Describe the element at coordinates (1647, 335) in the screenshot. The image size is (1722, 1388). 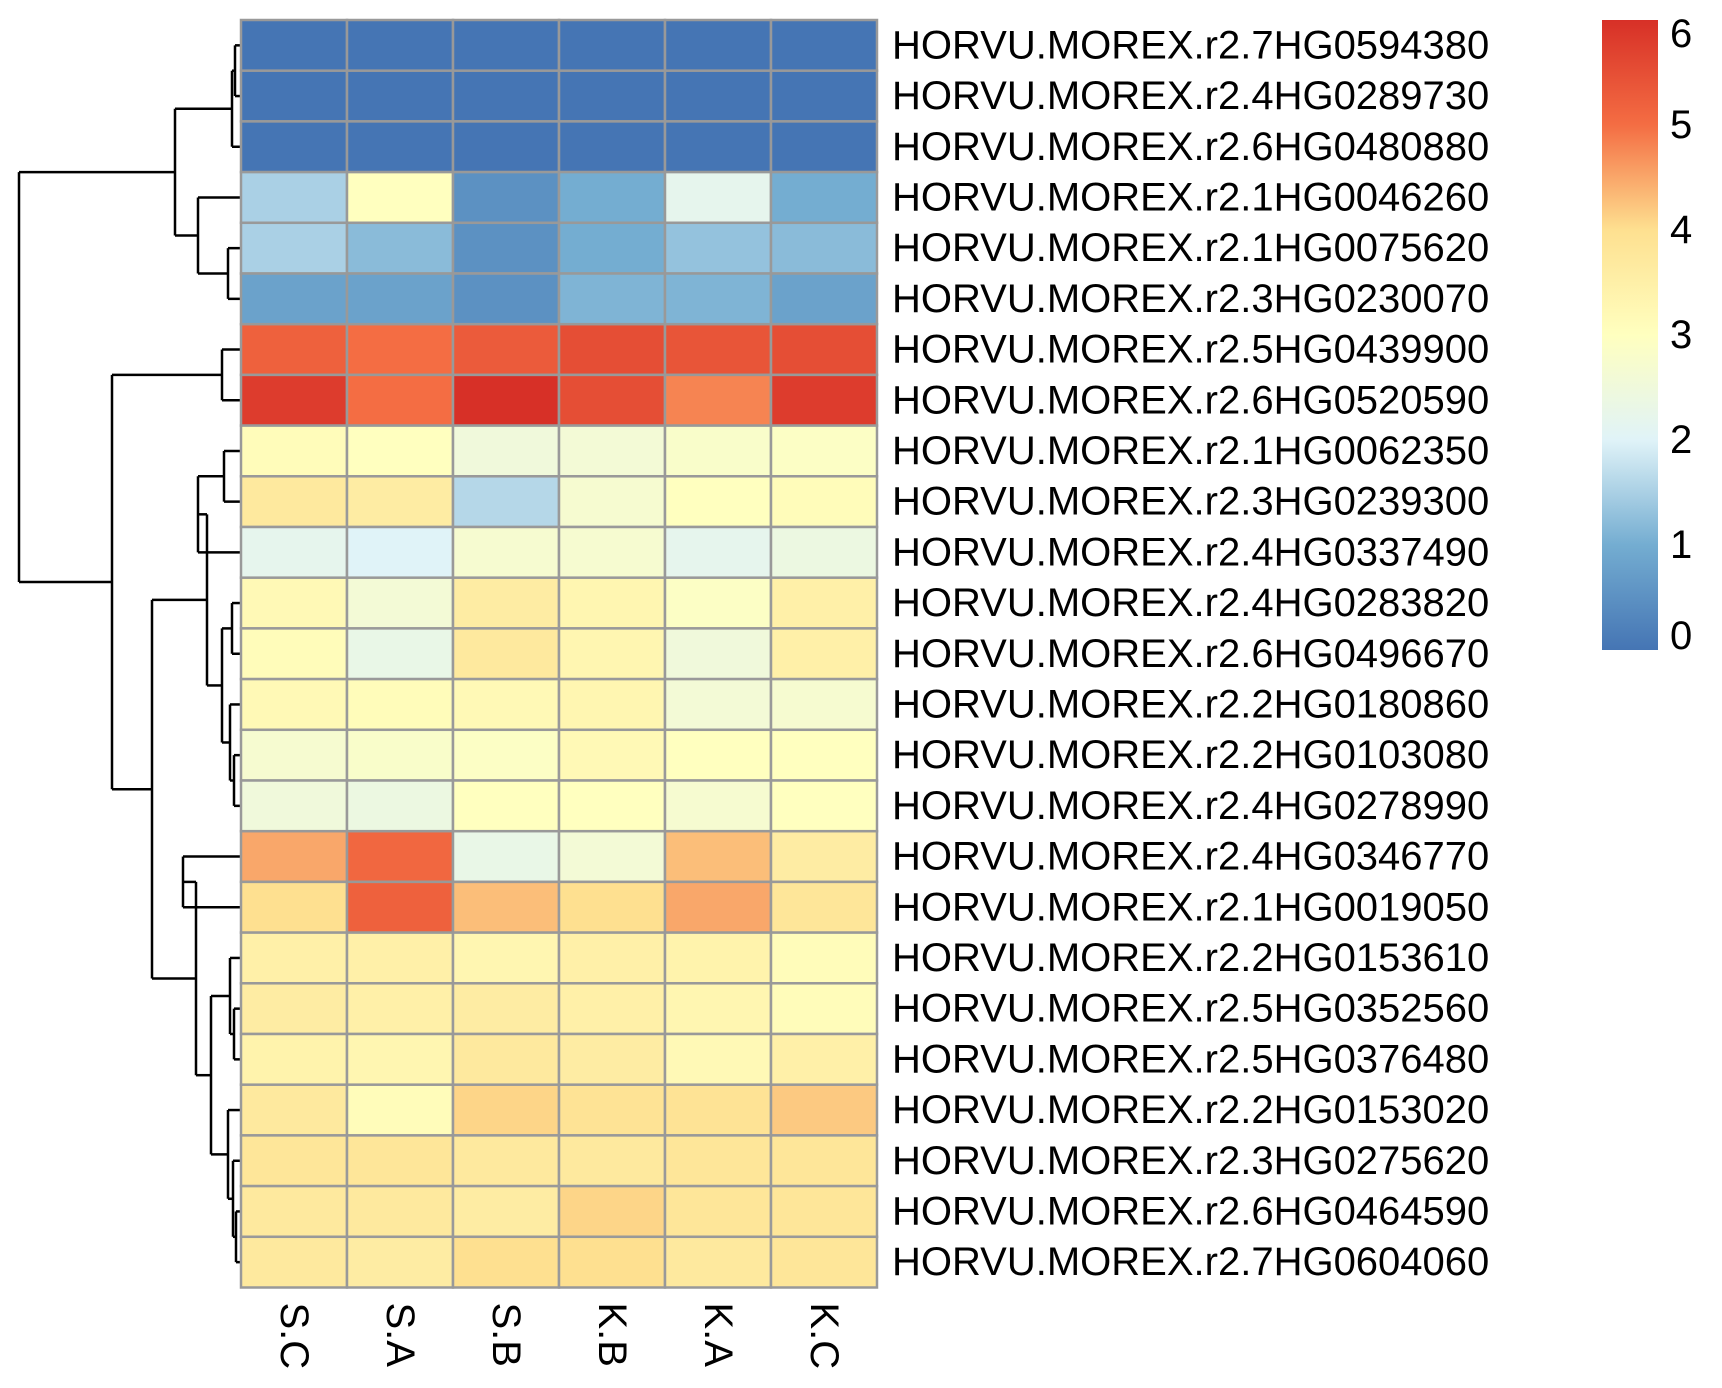
I see `color-legend: 0 1 2 3 4 5 6` at that location.